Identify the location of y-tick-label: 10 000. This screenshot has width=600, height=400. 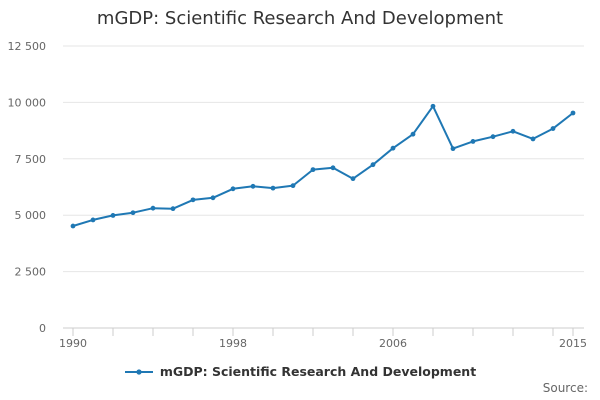
(27, 102).